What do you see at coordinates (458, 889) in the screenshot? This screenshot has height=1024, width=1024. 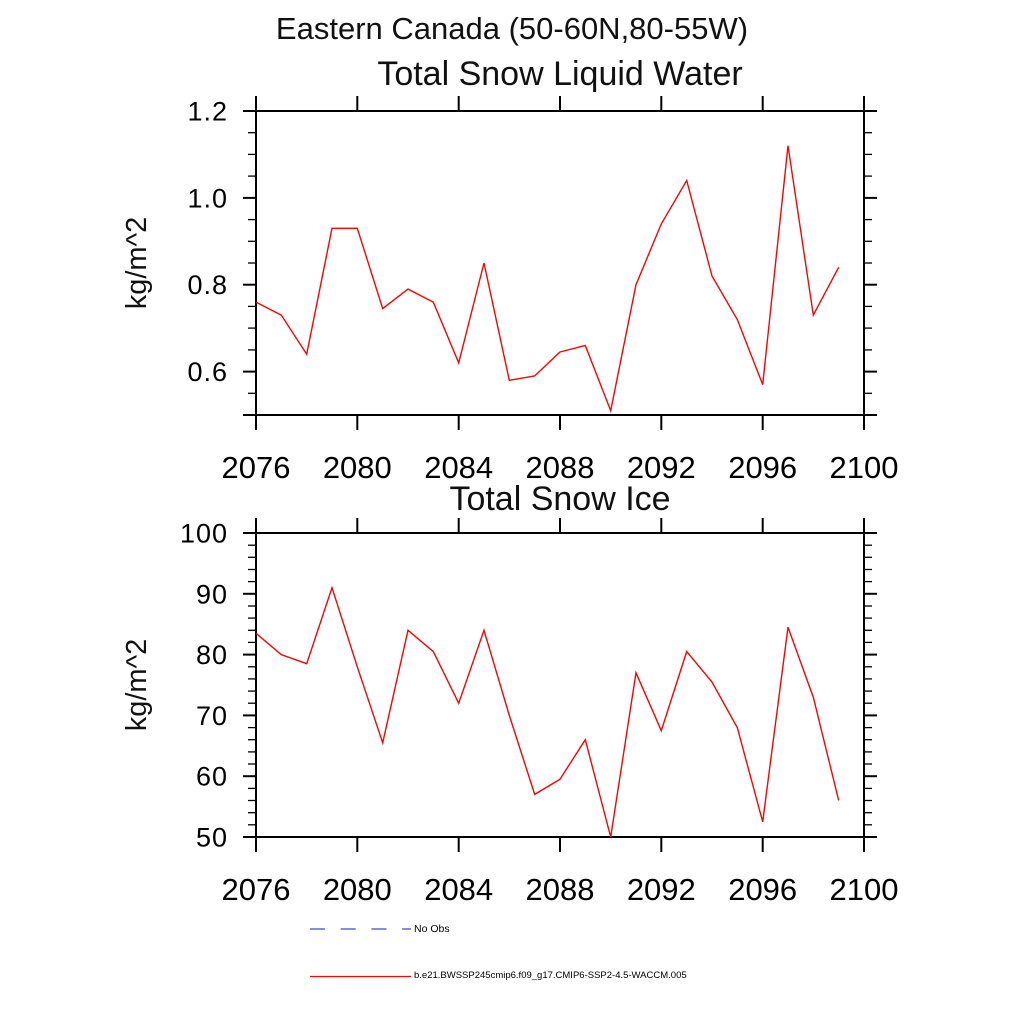 I see `chart2-x-tick-label: 2084` at bounding box center [458, 889].